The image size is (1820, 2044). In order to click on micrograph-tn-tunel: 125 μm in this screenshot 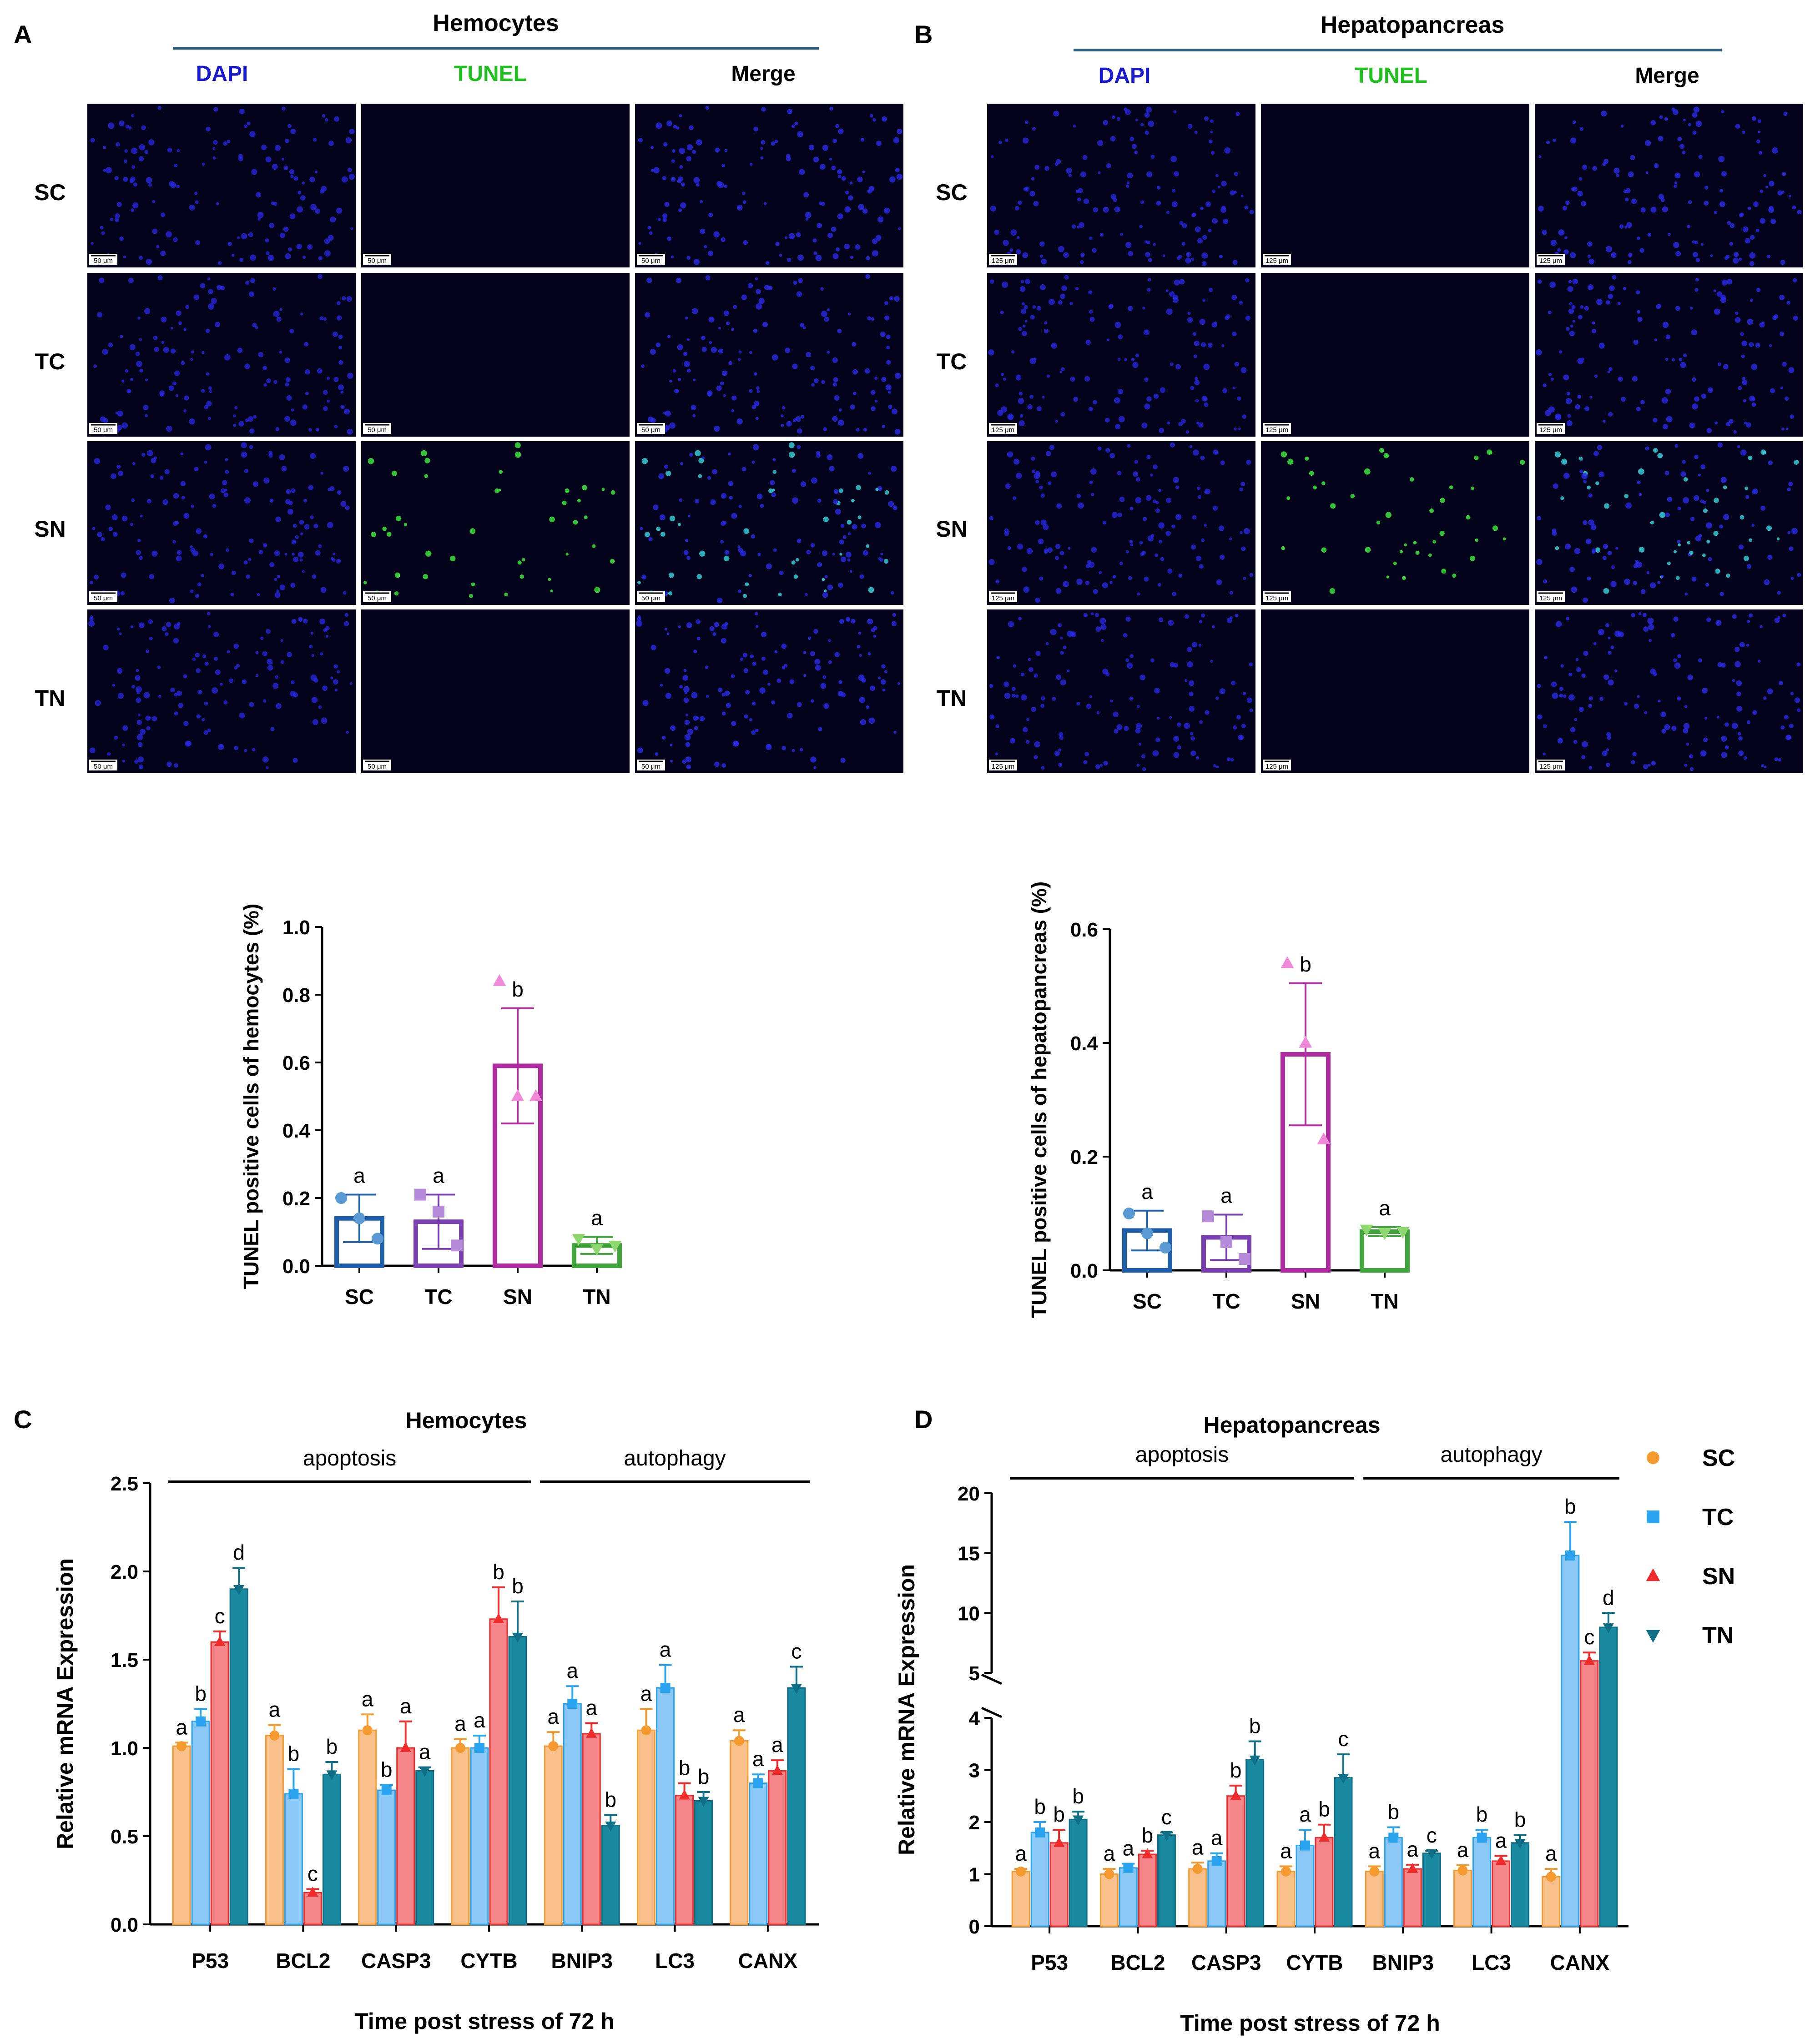, I will do `click(1395, 691)`.